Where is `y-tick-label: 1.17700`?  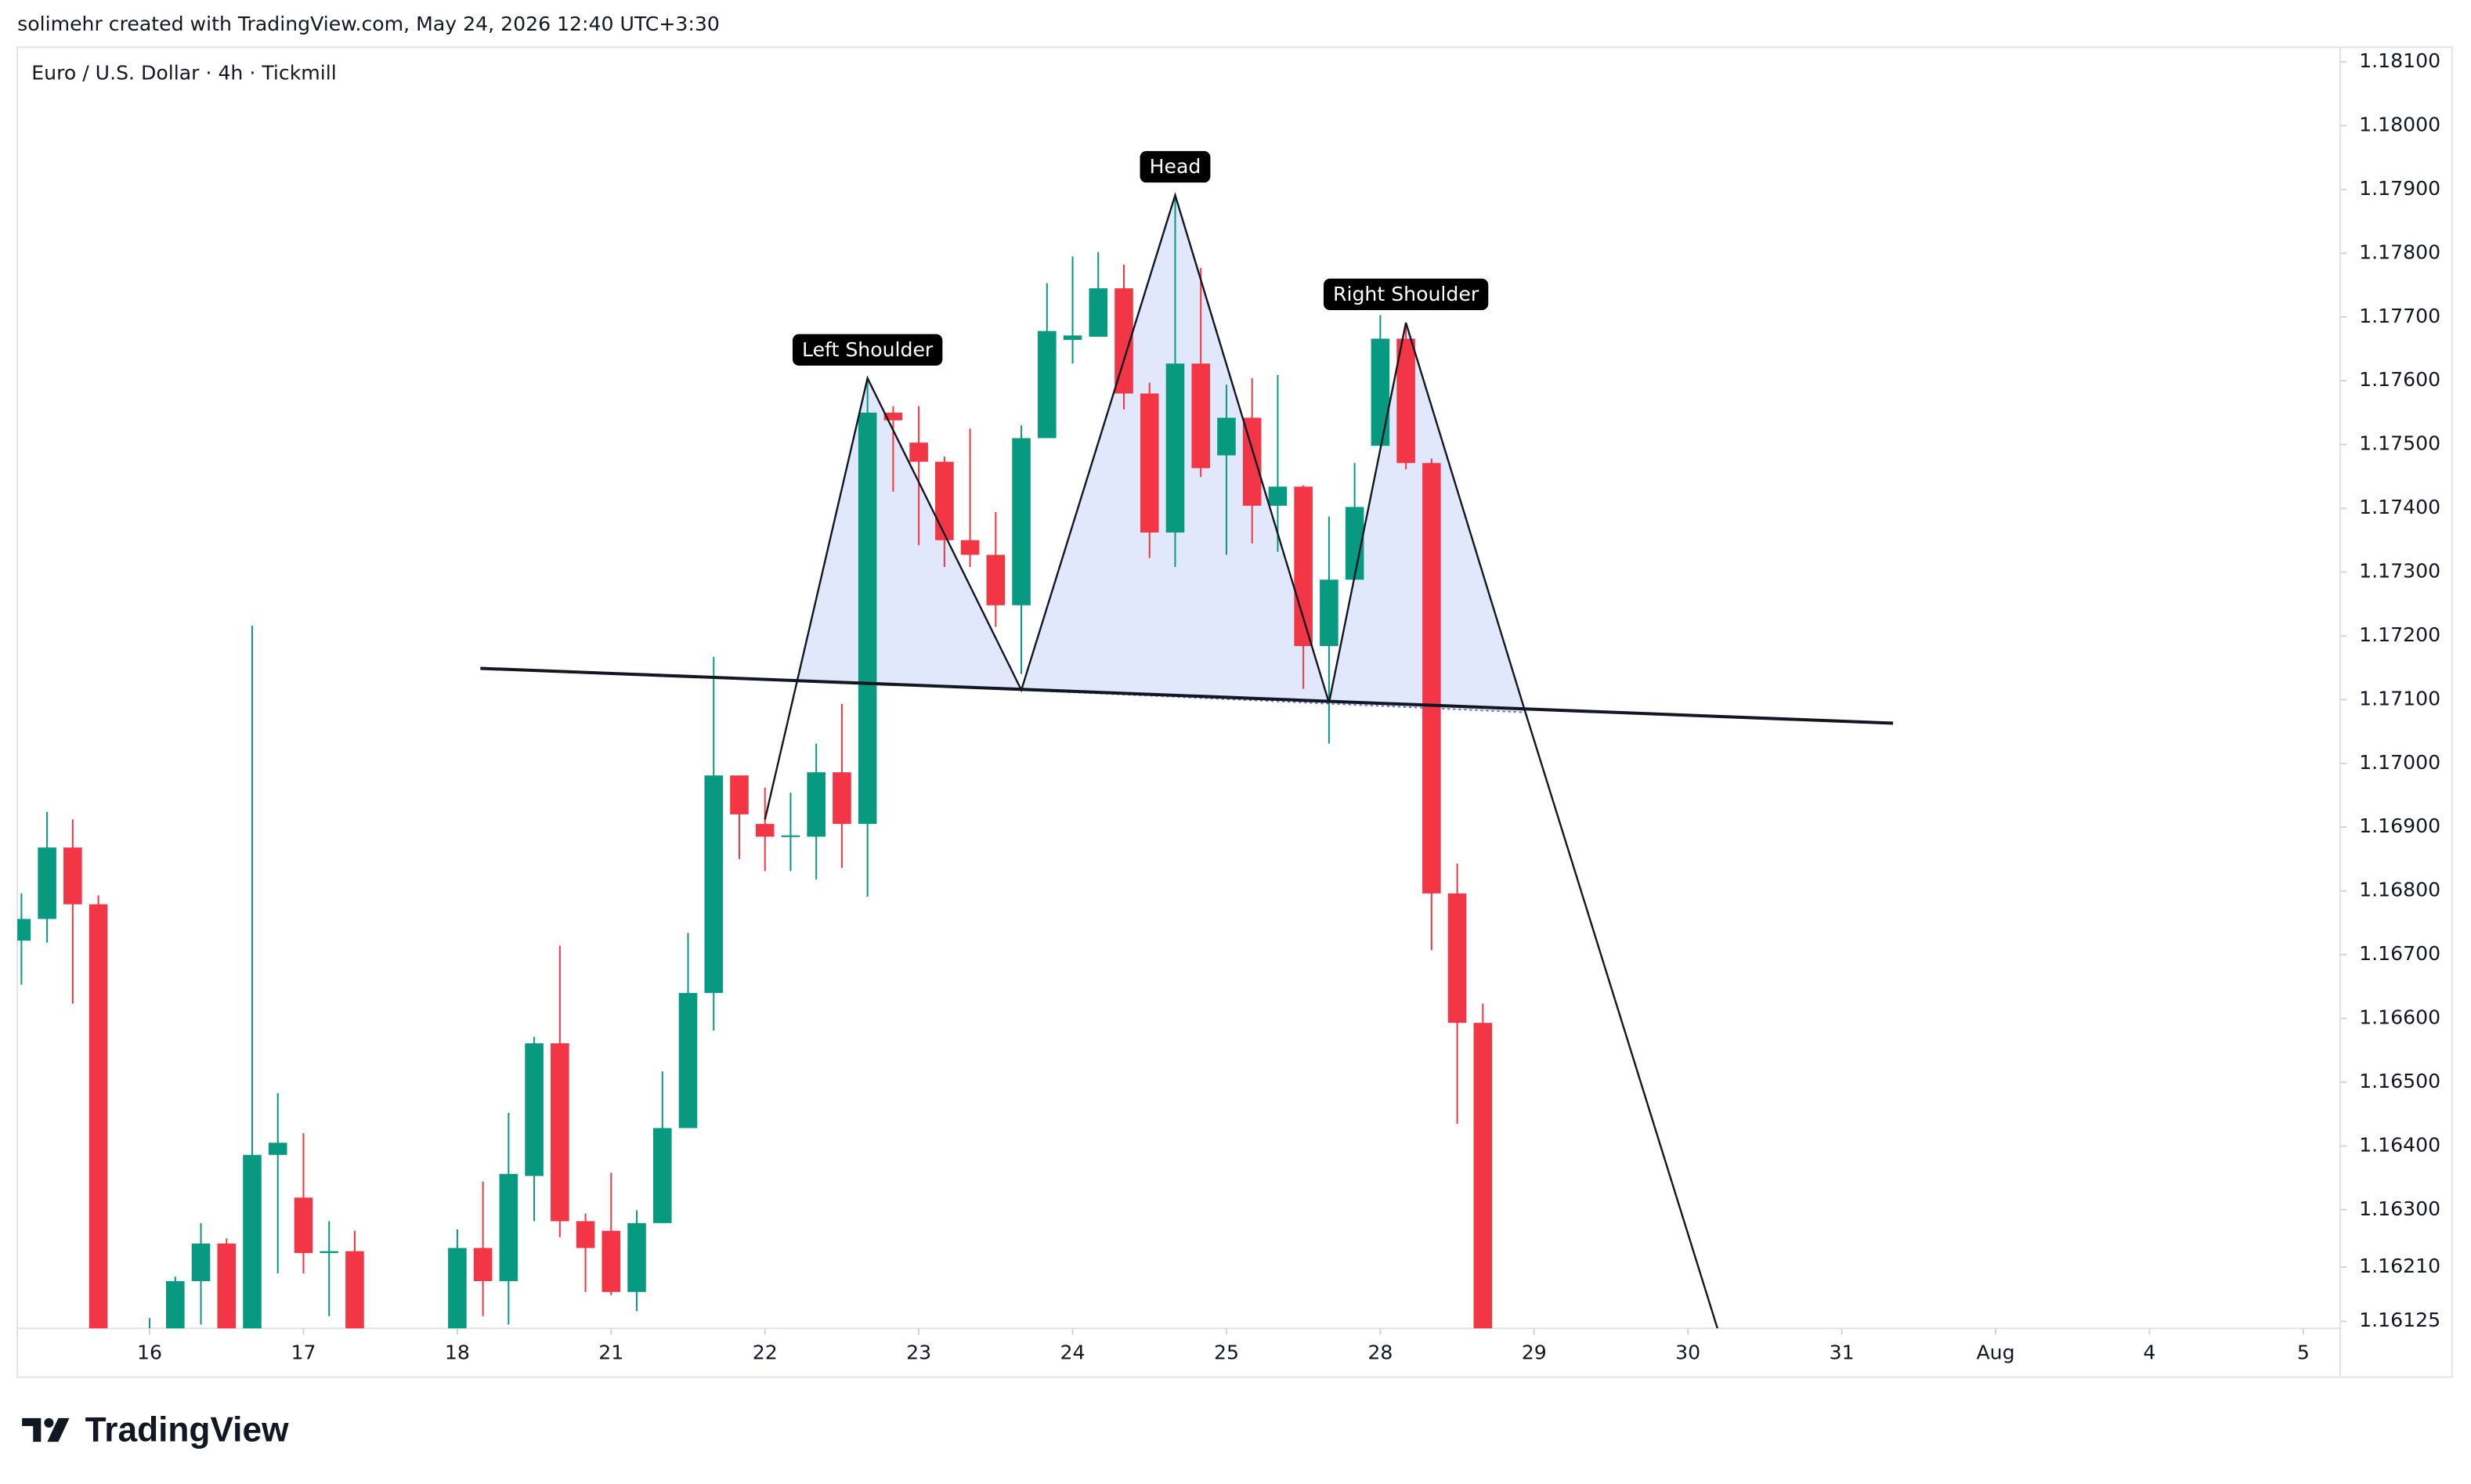
y-tick-label: 1.17700 is located at coordinates (2400, 316).